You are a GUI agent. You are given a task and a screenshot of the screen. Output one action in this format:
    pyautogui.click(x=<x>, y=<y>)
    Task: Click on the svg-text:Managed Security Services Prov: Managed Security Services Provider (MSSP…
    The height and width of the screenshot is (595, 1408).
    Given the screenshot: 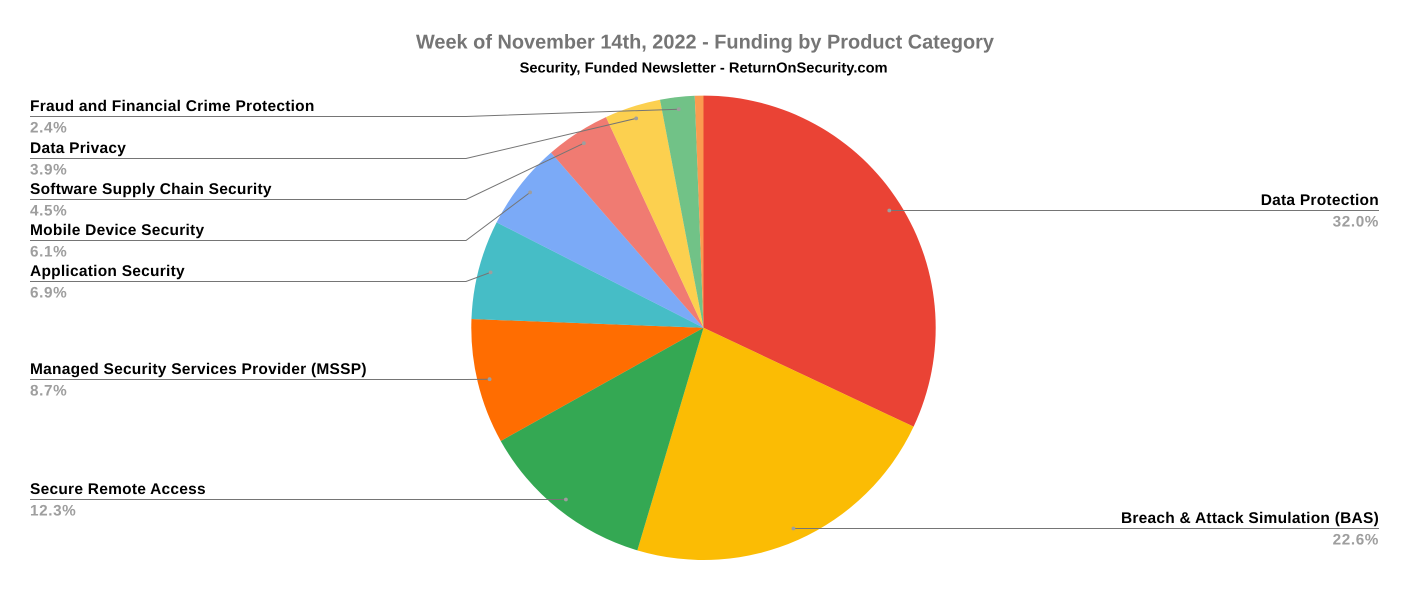 What is the action you would take?
    pyautogui.click(x=198, y=369)
    